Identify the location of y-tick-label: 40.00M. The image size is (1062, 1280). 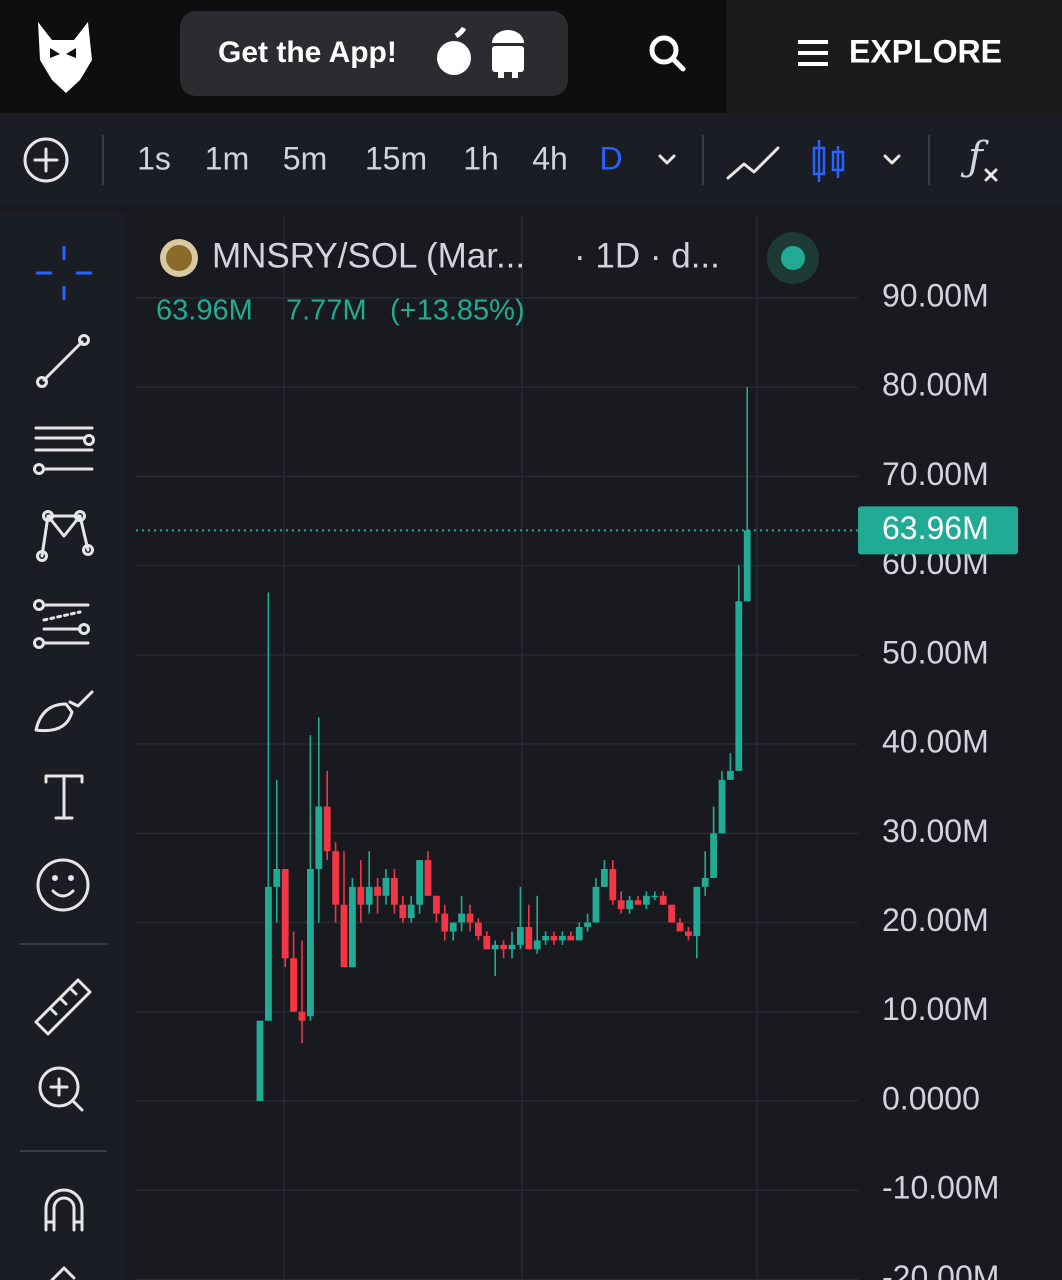
(935, 742).